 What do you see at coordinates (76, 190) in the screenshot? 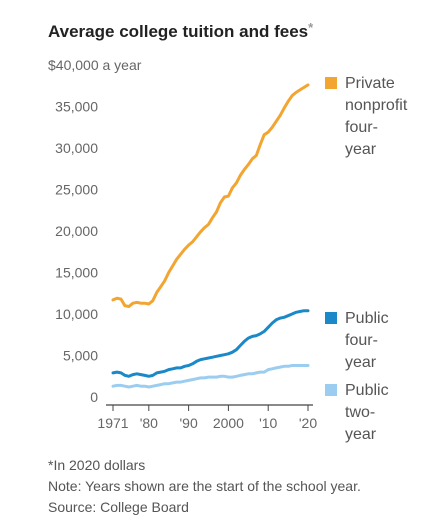
I see `y-tick-label: 25,000` at bounding box center [76, 190].